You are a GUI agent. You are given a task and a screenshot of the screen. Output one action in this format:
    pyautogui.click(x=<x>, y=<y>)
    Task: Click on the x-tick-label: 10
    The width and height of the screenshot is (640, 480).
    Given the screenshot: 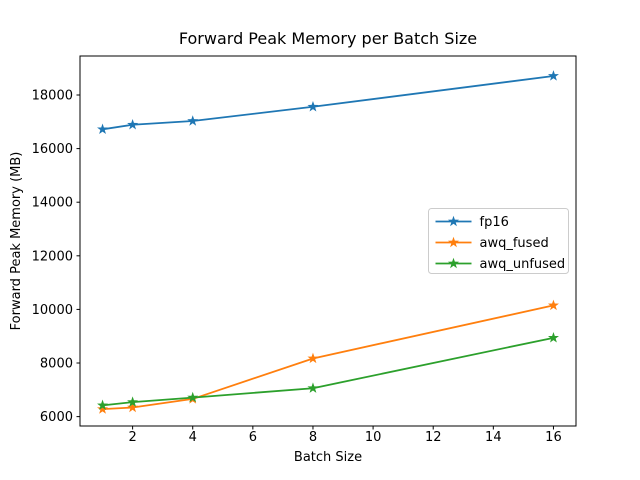 What is the action you would take?
    pyautogui.click(x=373, y=437)
    